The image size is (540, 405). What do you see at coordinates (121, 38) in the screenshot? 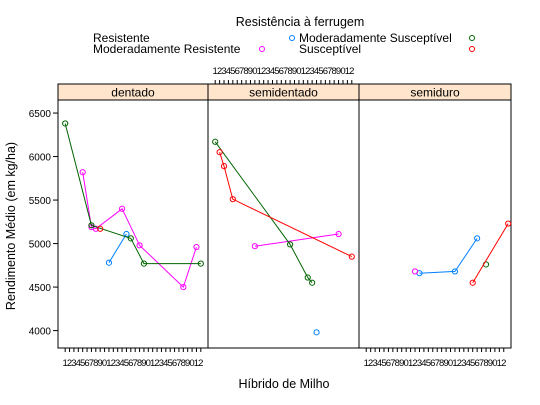
I see `legend-label: Resistente` at bounding box center [121, 38].